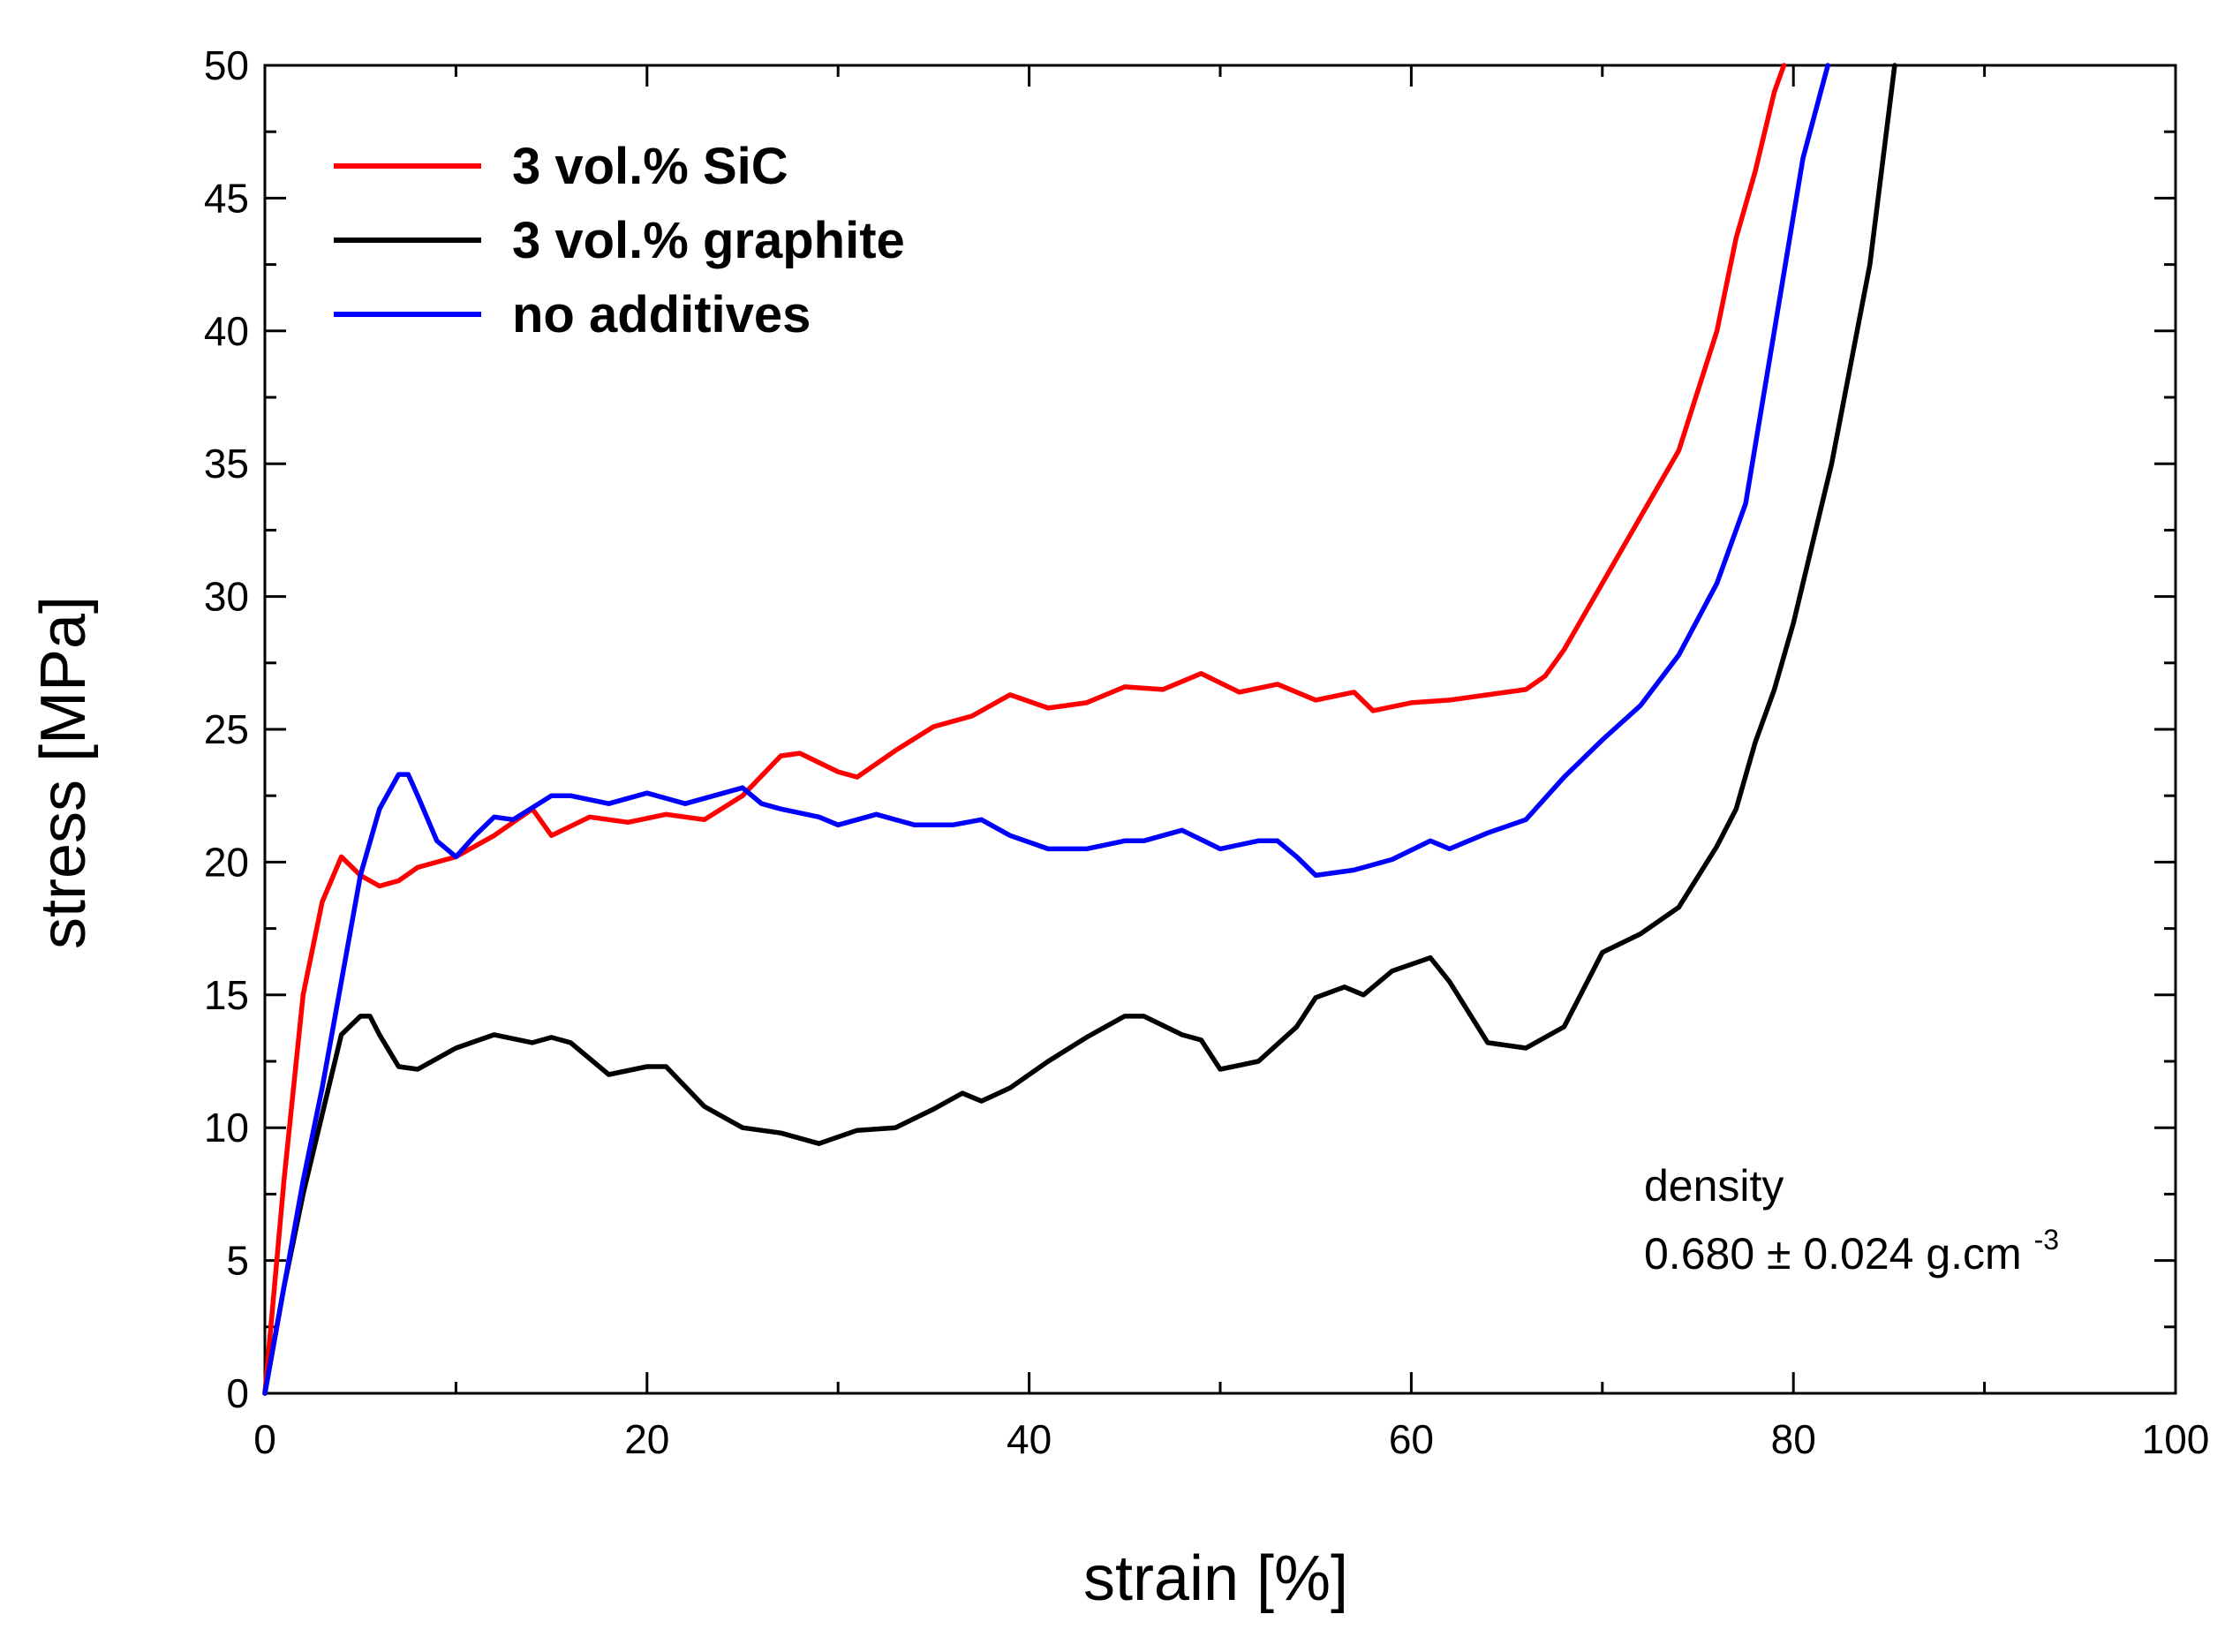 The image size is (2240, 1652). I want to click on y-tick-label: 30, so click(226, 597).